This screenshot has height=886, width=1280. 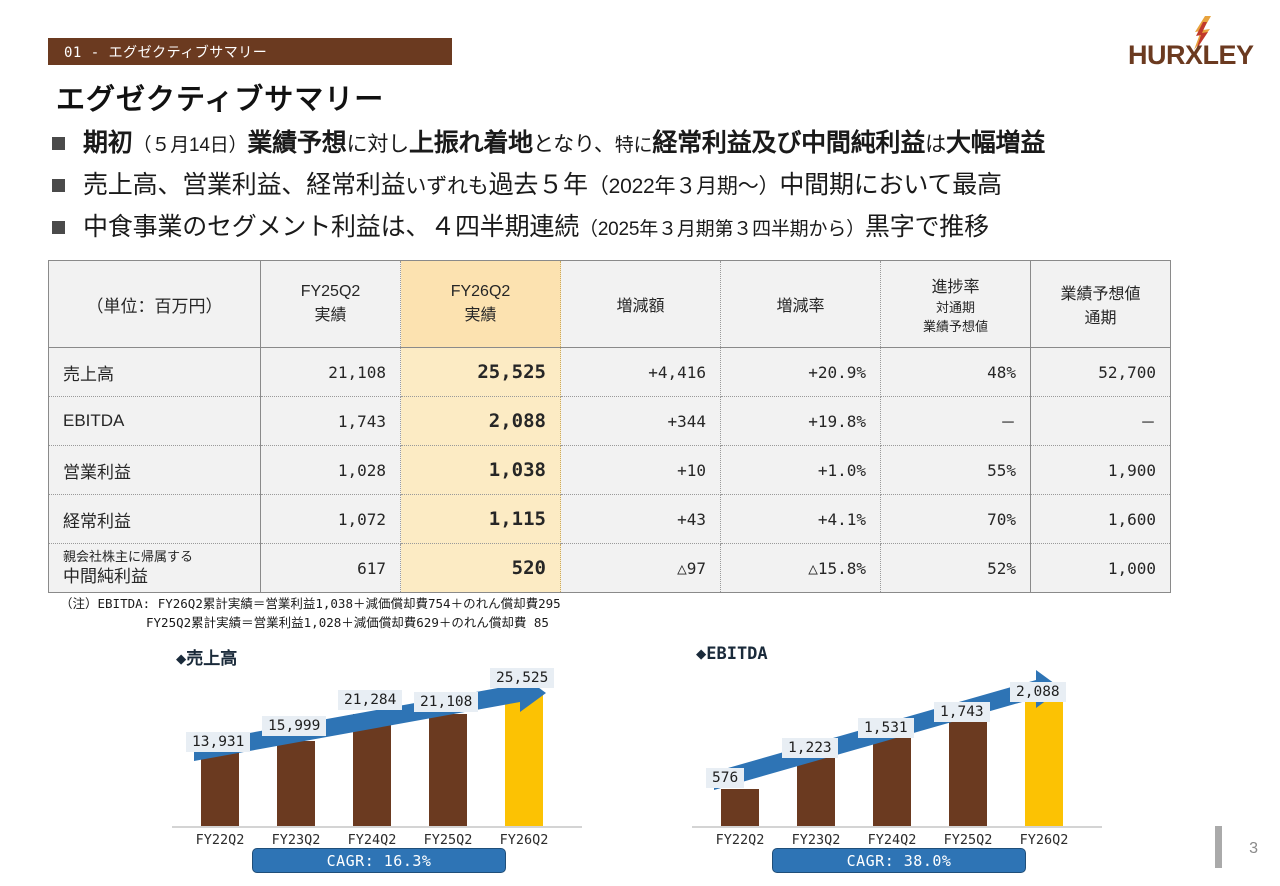 What do you see at coordinates (955, 568) in the screenshot?
I see `cell-net-progress: 52%` at bounding box center [955, 568].